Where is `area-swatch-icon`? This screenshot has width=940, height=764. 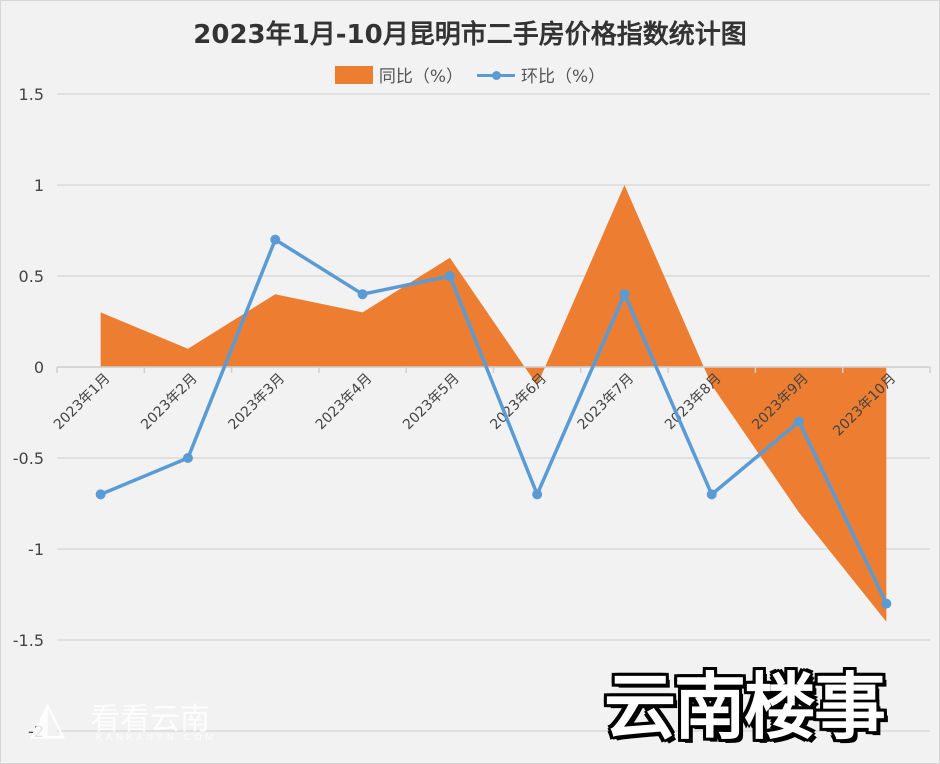 area-swatch-icon is located at coordinates (353, 74).